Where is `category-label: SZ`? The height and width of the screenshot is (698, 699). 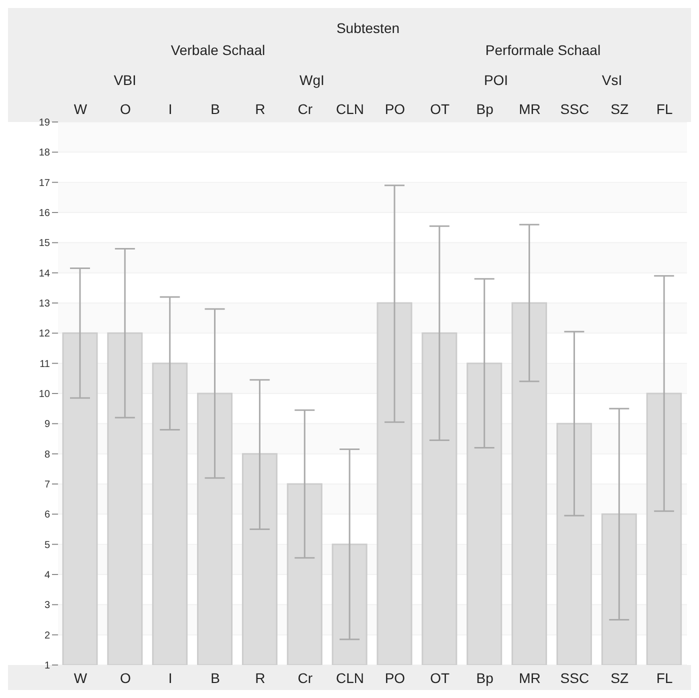 category-label: SZ is located at coordinates (619, 109).